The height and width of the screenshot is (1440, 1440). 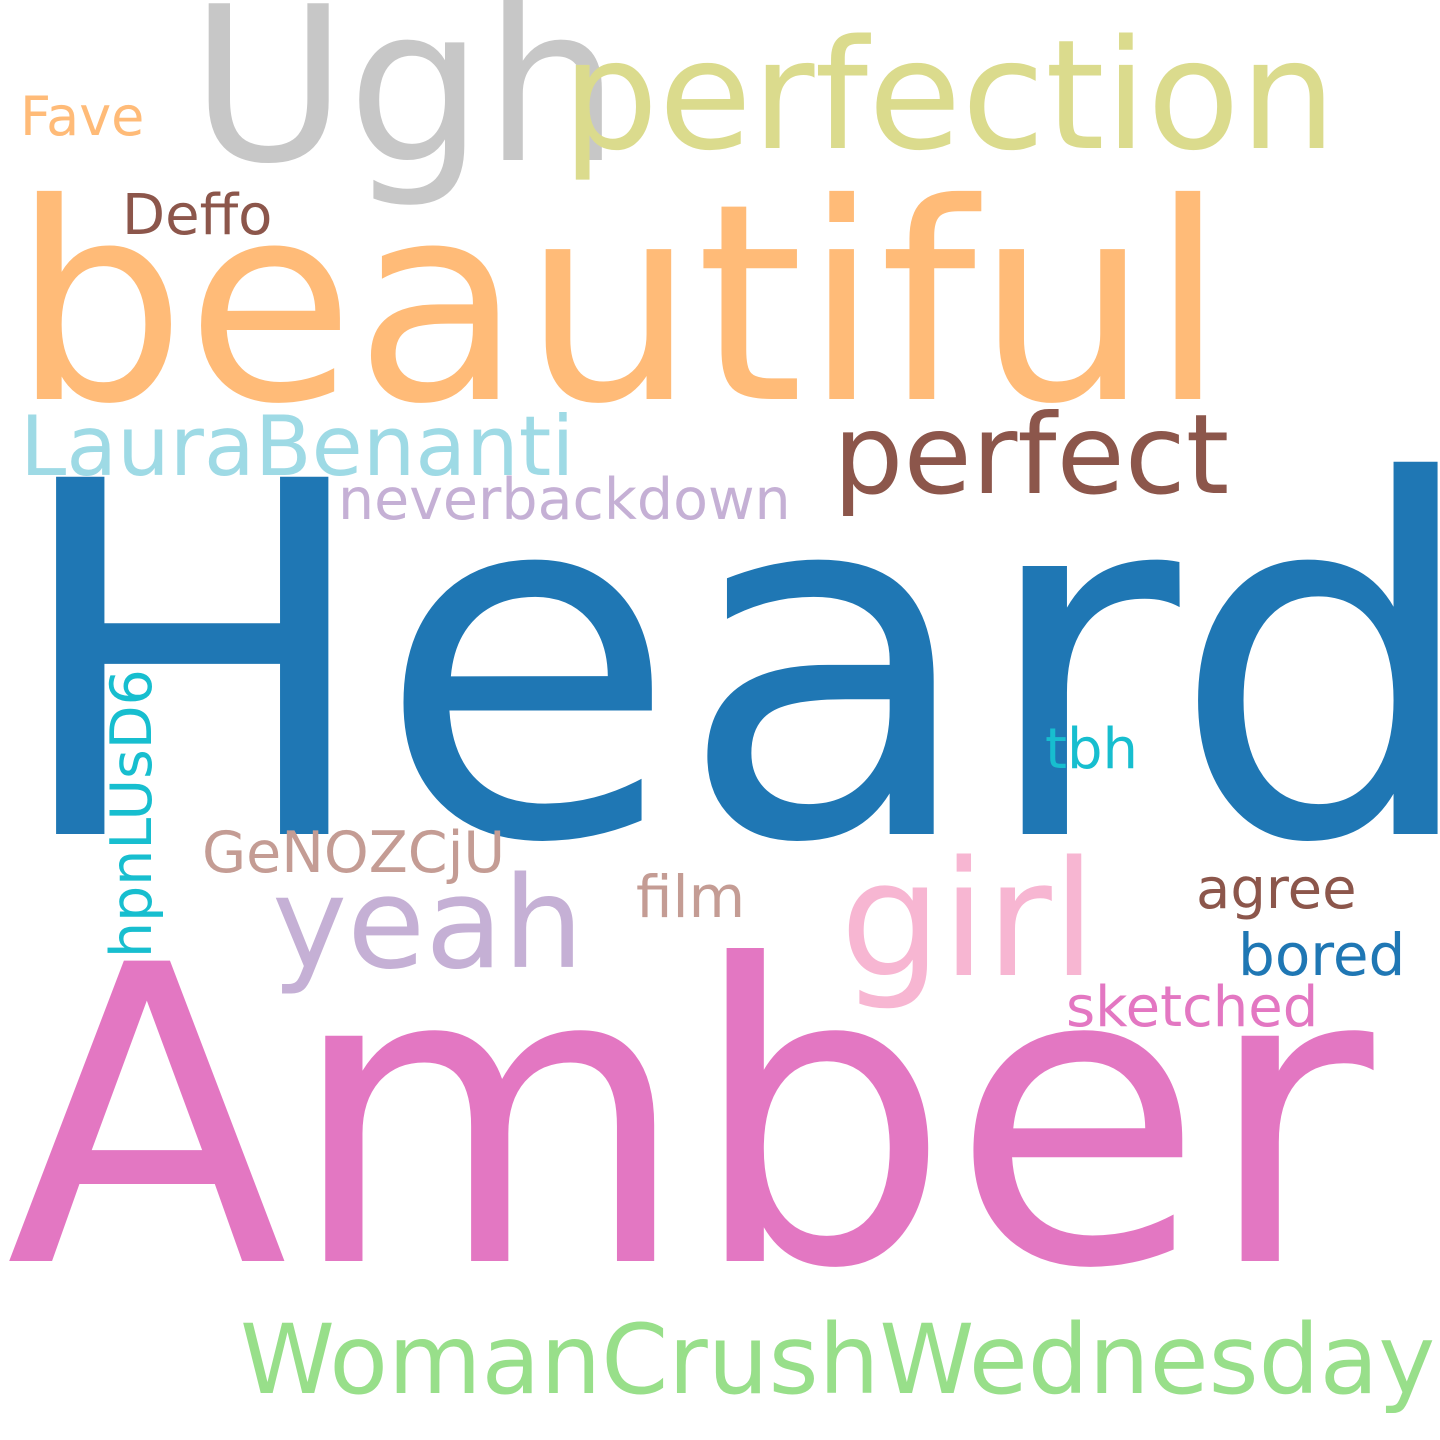 What do you see at coordinates (1276, 889) in the screenshot?
I see `word-agree: agree` at bounding box center [1276, 889].